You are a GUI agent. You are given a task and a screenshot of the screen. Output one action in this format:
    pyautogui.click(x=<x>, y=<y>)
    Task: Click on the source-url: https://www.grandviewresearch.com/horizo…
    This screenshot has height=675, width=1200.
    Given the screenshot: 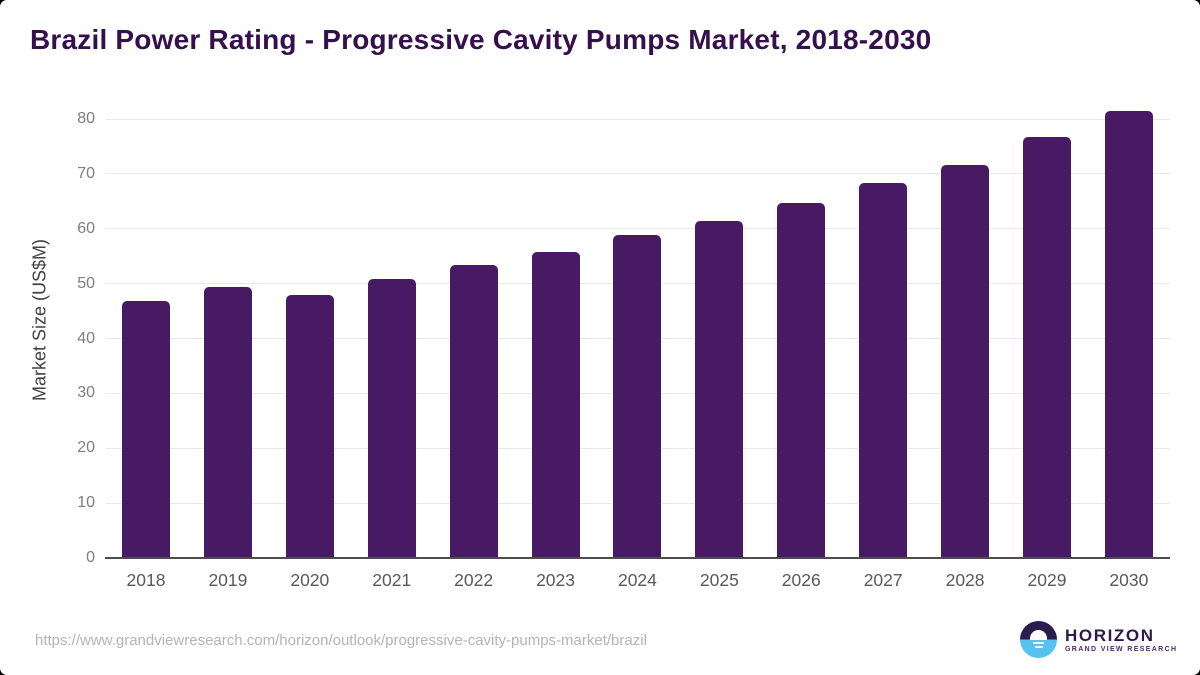 What is the action you would take?
    pyautogui.click(x=341, y=640)
    